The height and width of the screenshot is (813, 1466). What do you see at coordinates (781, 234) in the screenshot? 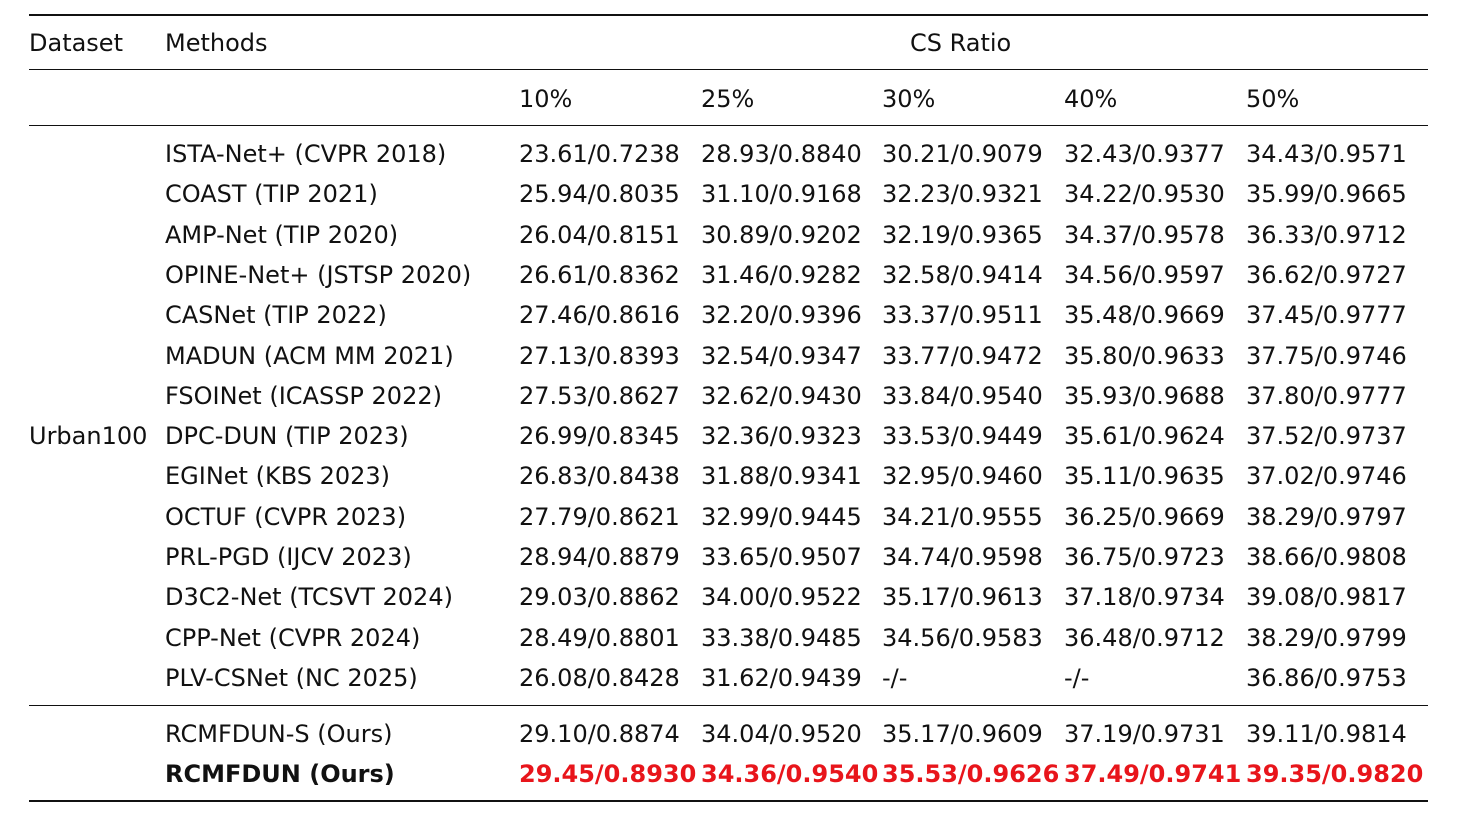
I see `score-cell: 30.89/0.9202` at bounding box center [781, 234].